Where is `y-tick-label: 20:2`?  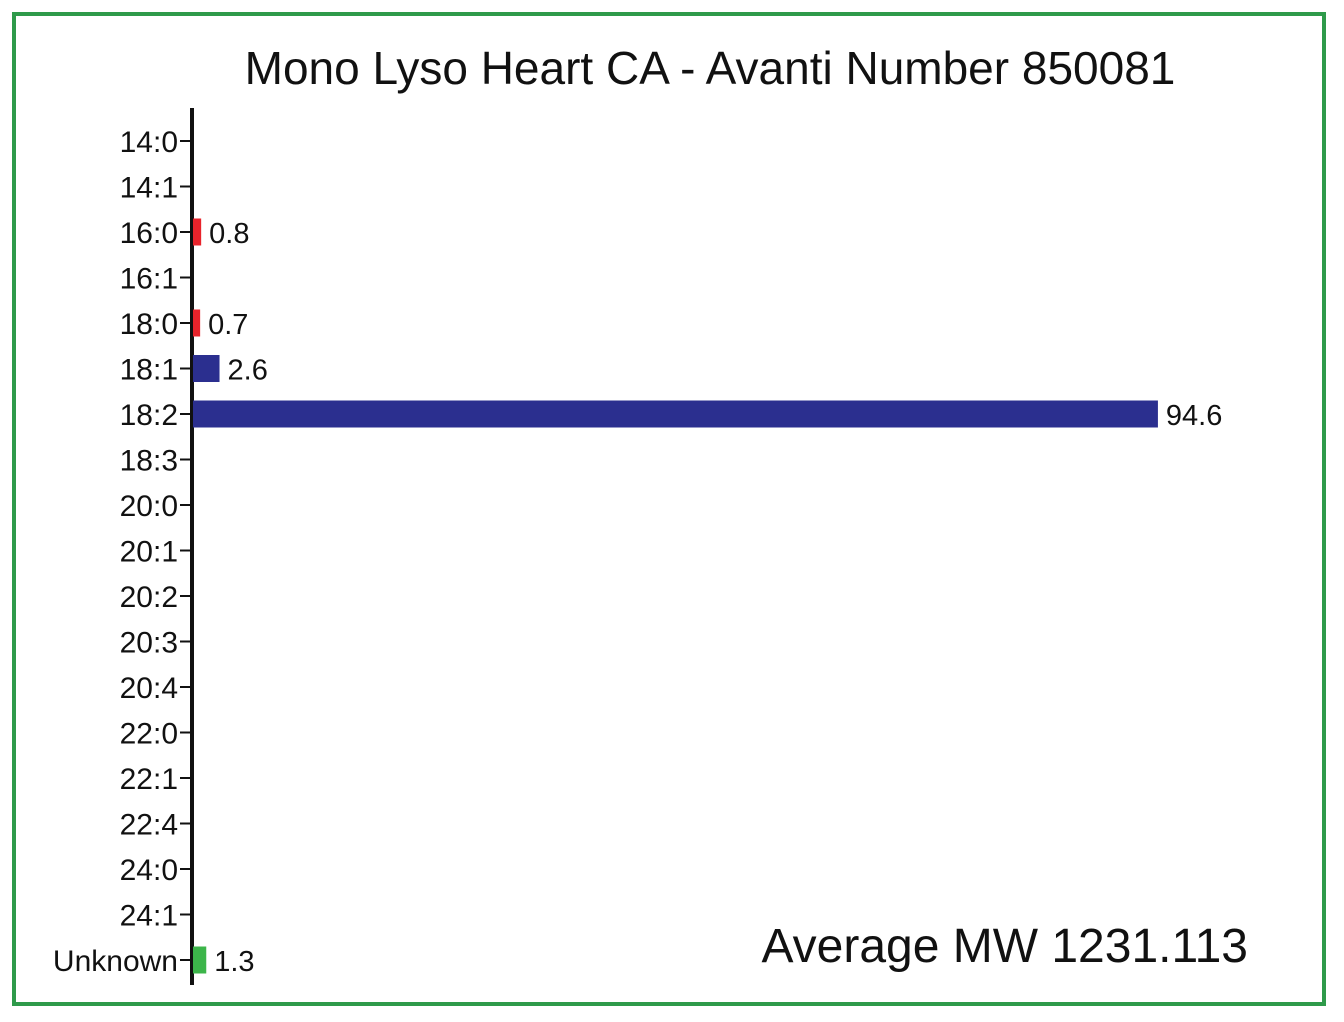
y-tick-label: 20:2 is located at coordinates (149, 597).